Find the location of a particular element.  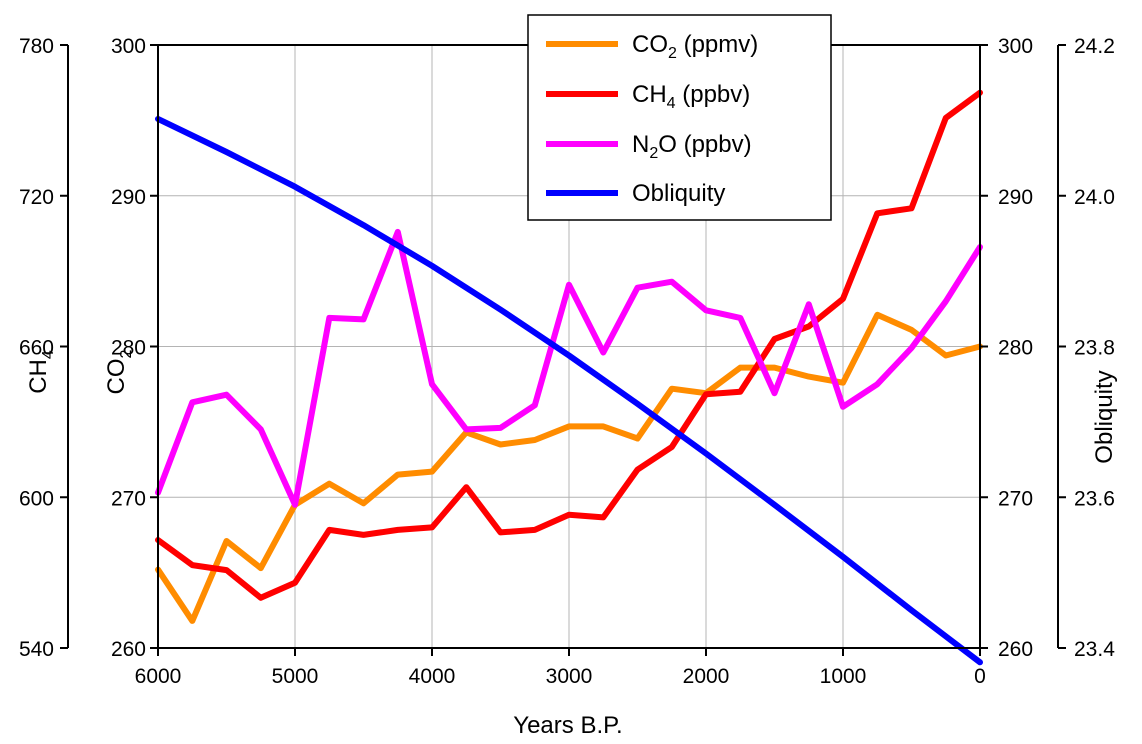

co2-tick-label: 290 is located at coordinates (128, 197).